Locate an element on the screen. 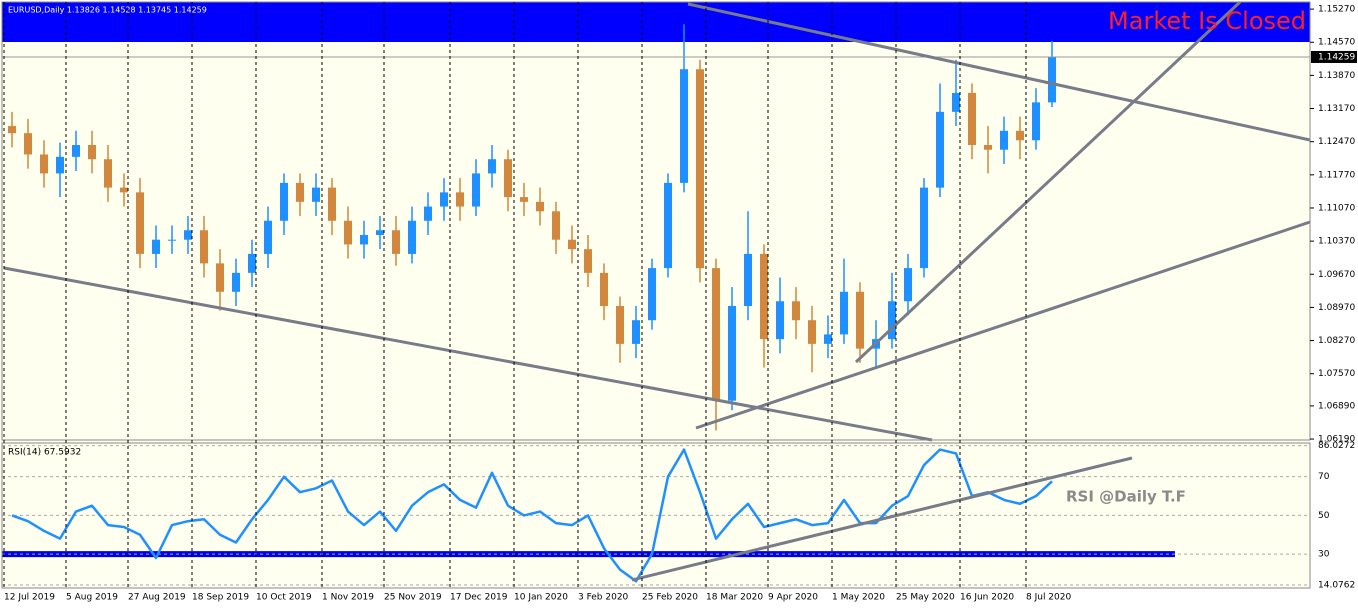 This screenshot has width=1358, height=608. x-tick-label: 3 Feb 2020 is located at coordinates (603, 598).